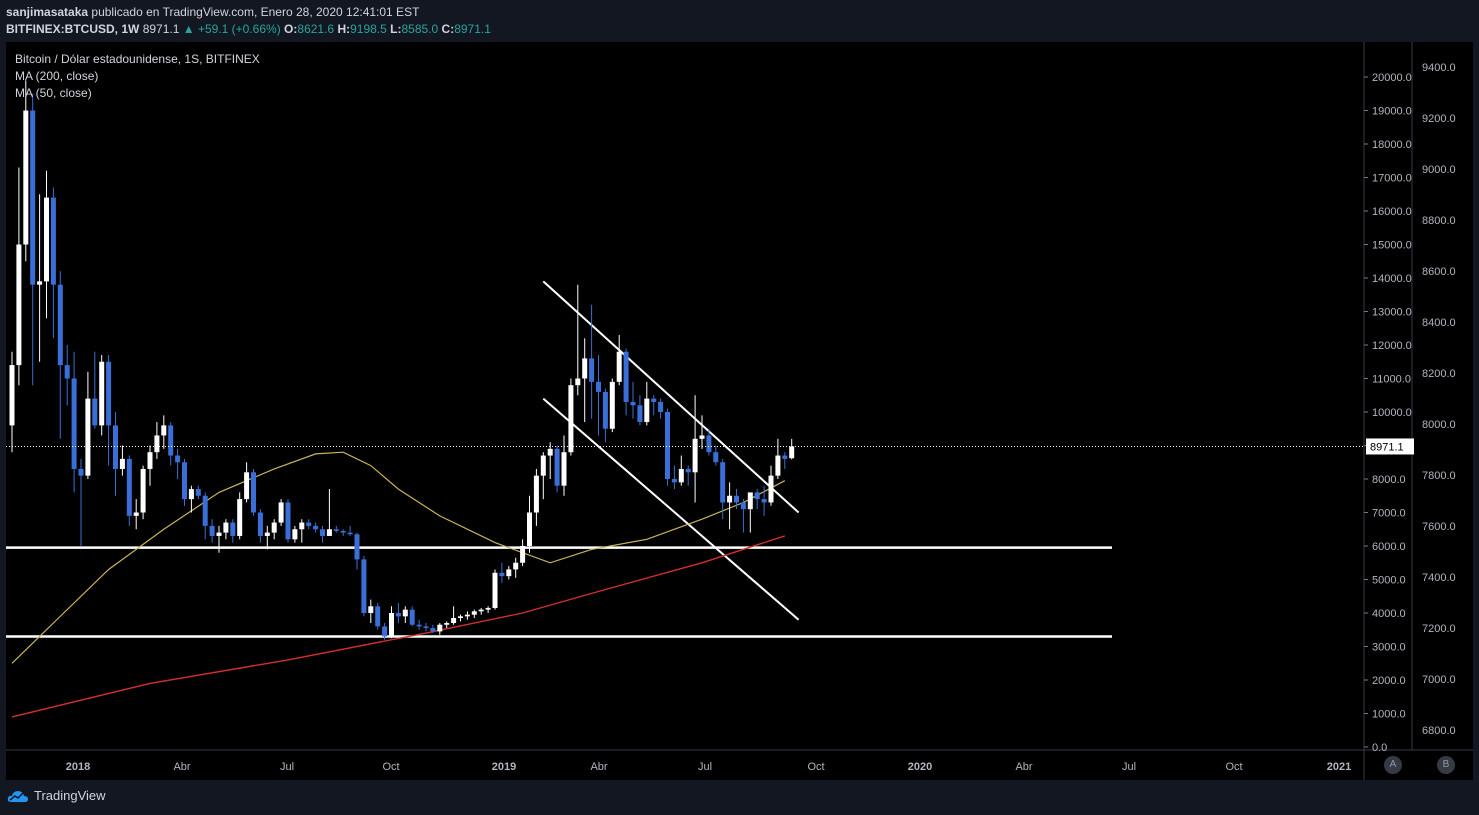 The width and height of the screenshot is (1479, 815). What do you see at coordinates (1439, 170) in the screenshot?
I see `outer-price-tick-label: 9000.0` at bounding box center [1439, 170].